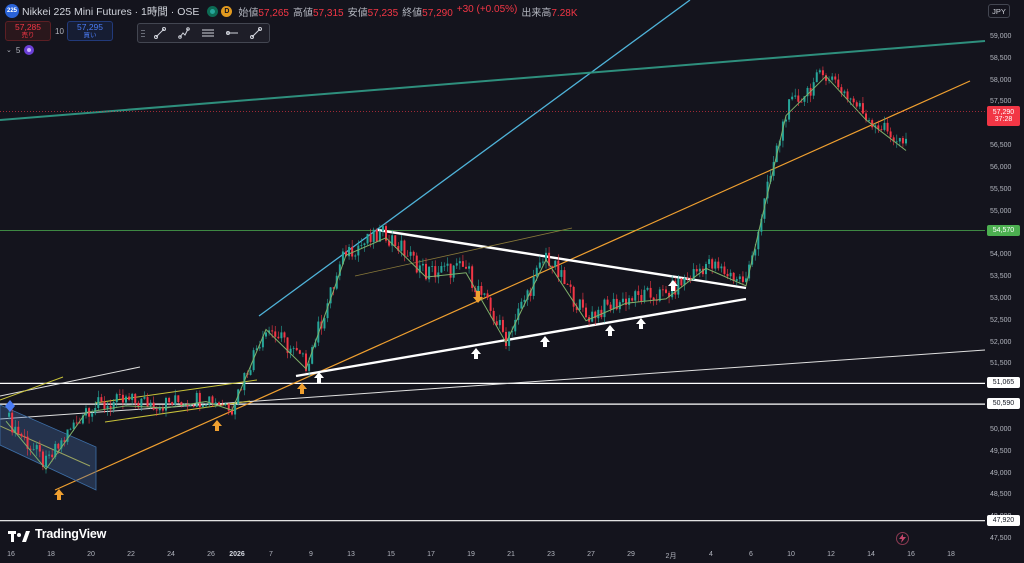 The width and height of the screenshot is (1024, 563). Describe the element at coordinates (59, 31) in the screenshot. I see `order-quantity: 10` at that location.